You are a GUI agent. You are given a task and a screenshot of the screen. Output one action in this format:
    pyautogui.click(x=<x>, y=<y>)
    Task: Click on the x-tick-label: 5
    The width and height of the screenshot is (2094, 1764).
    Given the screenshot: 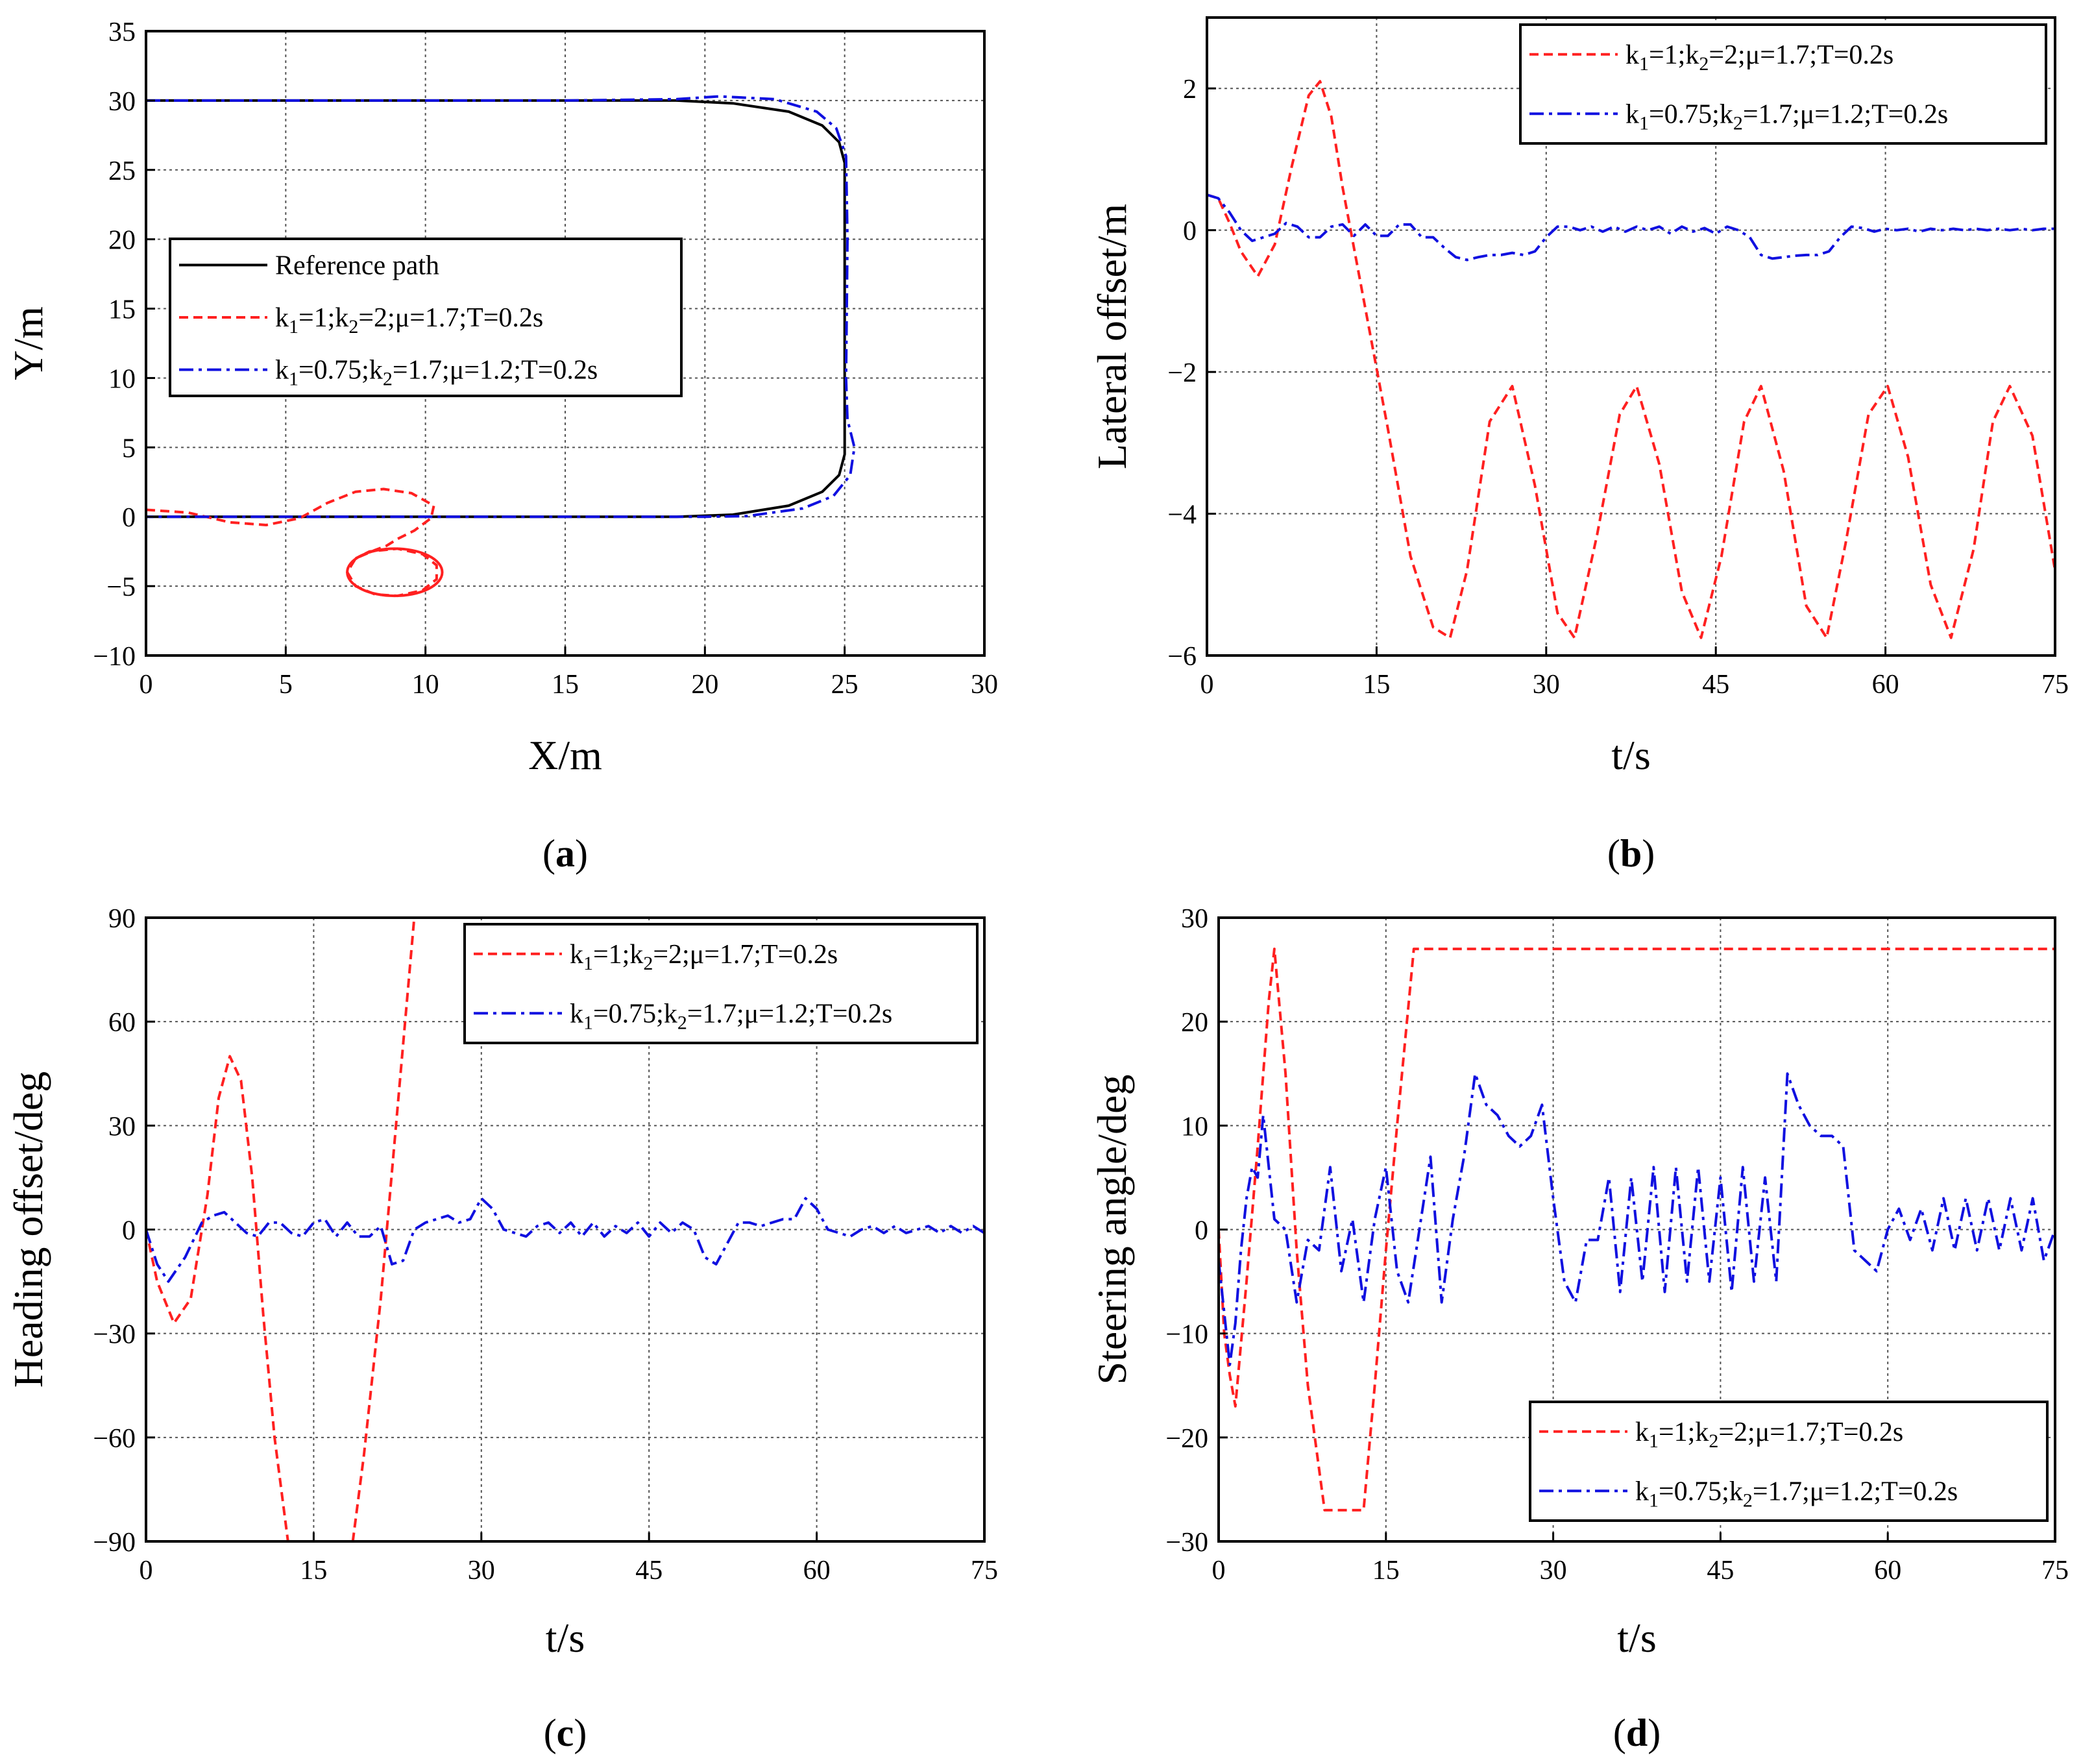 What is the action you would take?
    pyautogui.click(x=286, y=685)
    